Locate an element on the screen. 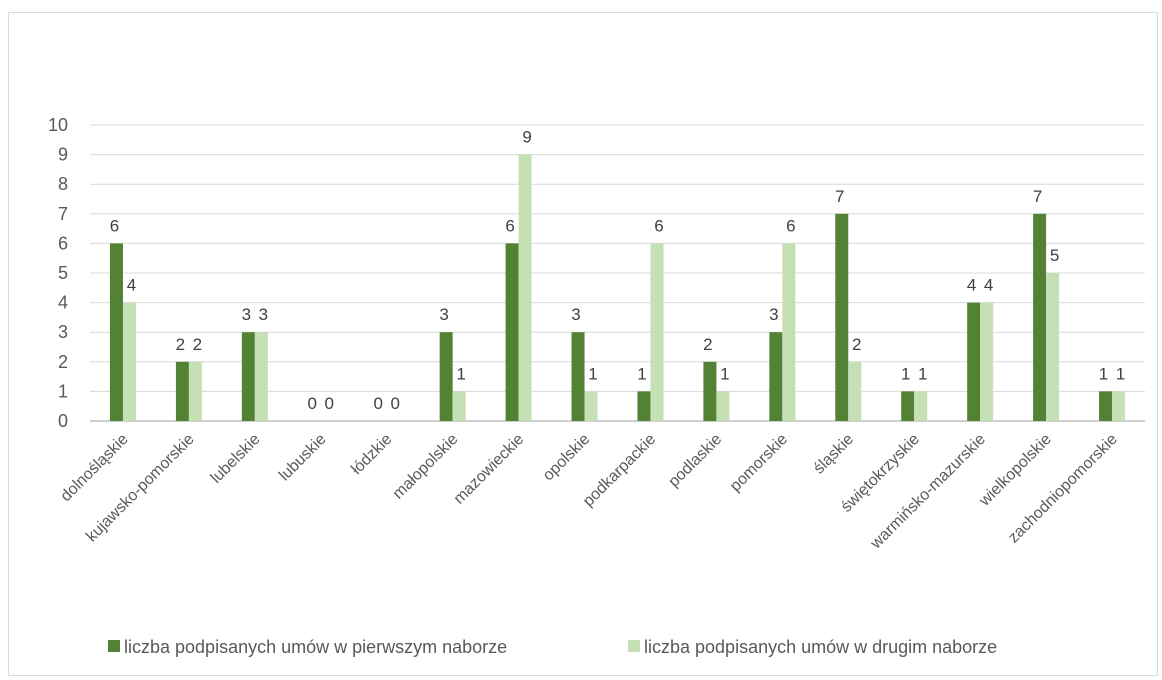 This screenshot has width=1162, height=680. y-tick-label: 3 is located at coordinates (63, 332).